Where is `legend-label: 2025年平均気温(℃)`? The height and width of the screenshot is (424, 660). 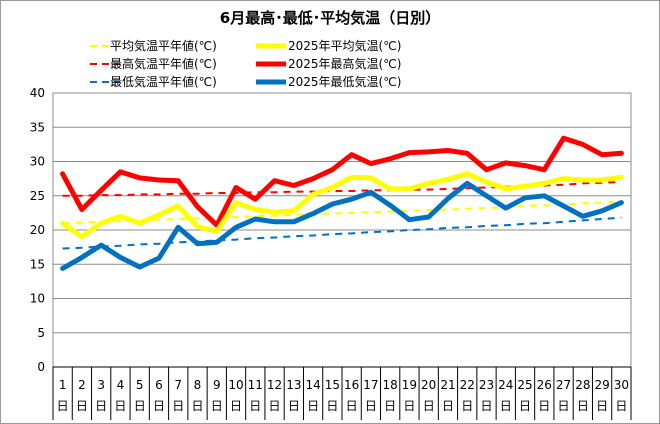
legend-label: 2025年平均気温(℃) is located at coordinates (344, 45).